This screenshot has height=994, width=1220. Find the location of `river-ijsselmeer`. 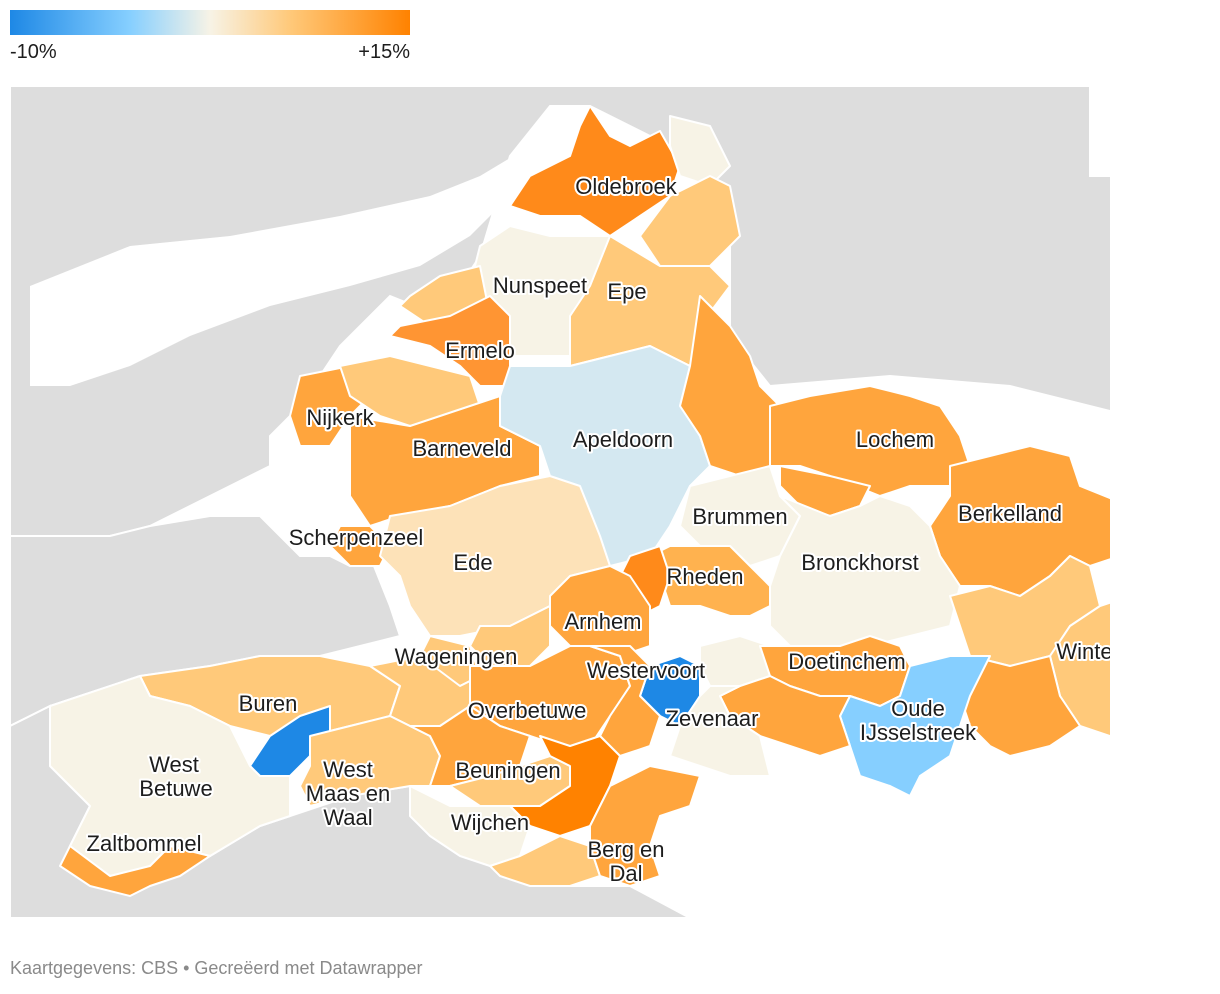

river-ijsselmeer is located at coordinates (300, 246).